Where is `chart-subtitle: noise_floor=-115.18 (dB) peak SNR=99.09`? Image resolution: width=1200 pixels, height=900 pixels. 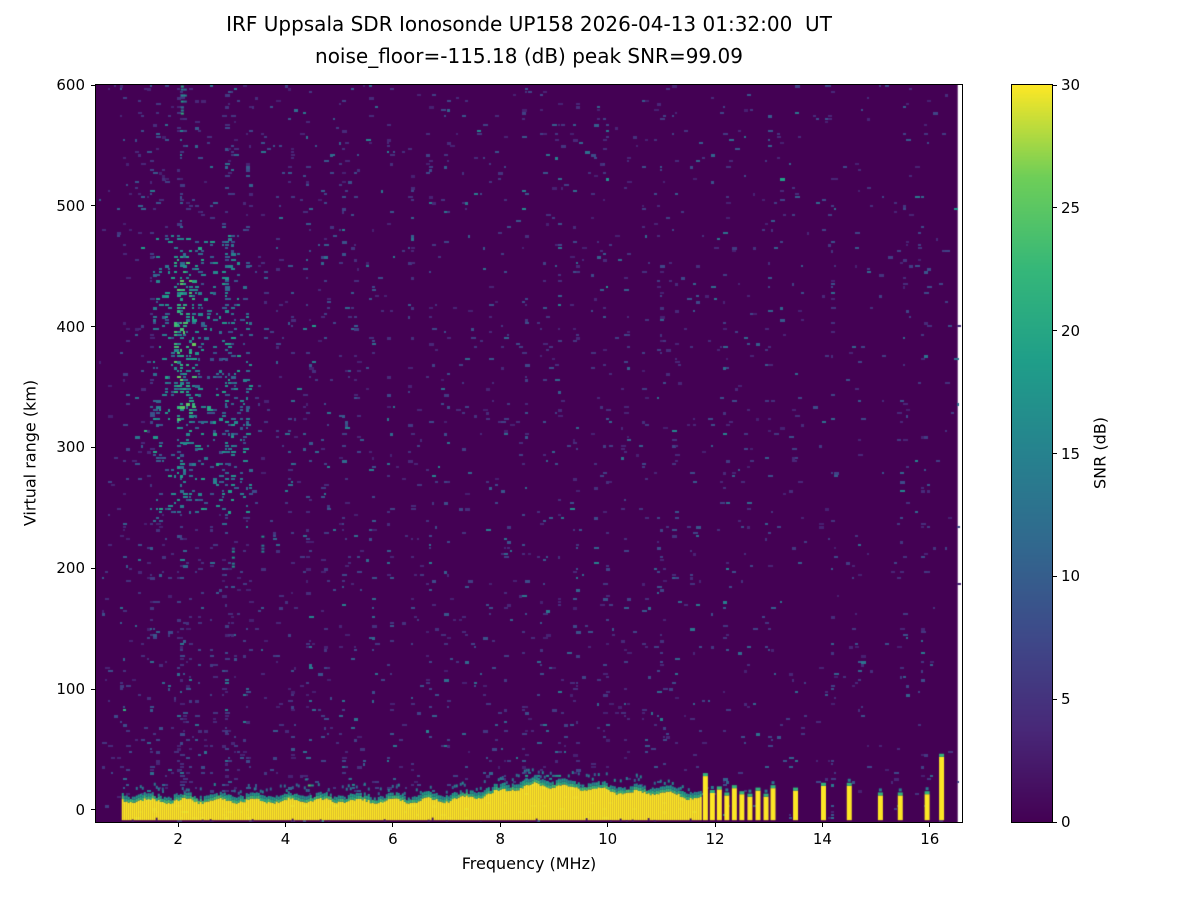
chart-subtitle: noise_floor=-115.18 (dB) peak SNR=99.09 is located at coordinates (529, 56).